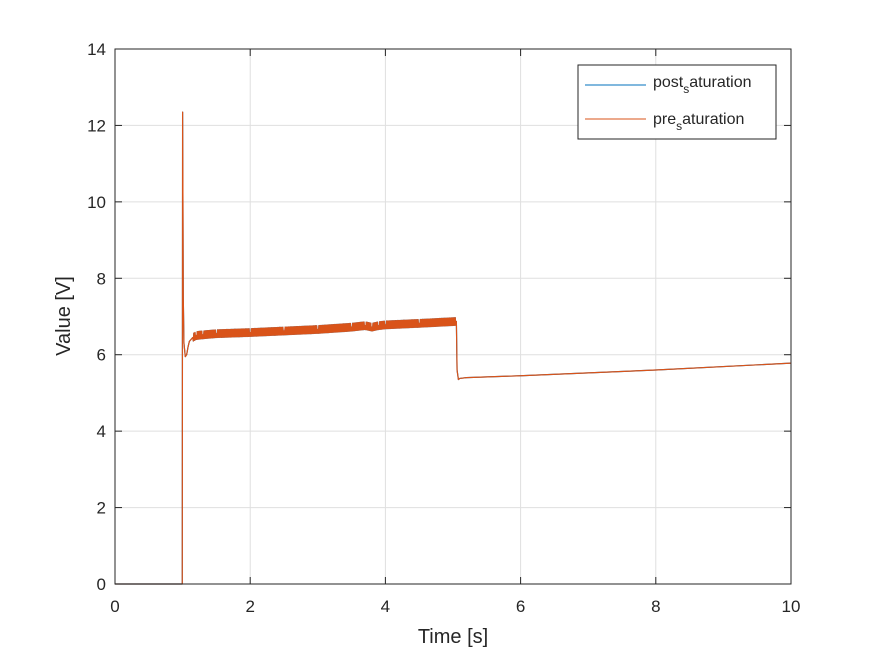 The height and width of the screenshot is (661, 875). Describe the element at coordinates (698, 122) in the screenshot. I see `legend-label-pre-saturation: presaturation` at that location.